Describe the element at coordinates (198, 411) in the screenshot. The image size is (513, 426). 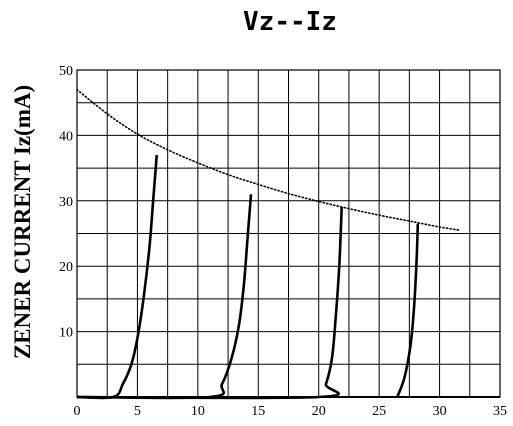
I see `x-tick-label: 10` at that location.